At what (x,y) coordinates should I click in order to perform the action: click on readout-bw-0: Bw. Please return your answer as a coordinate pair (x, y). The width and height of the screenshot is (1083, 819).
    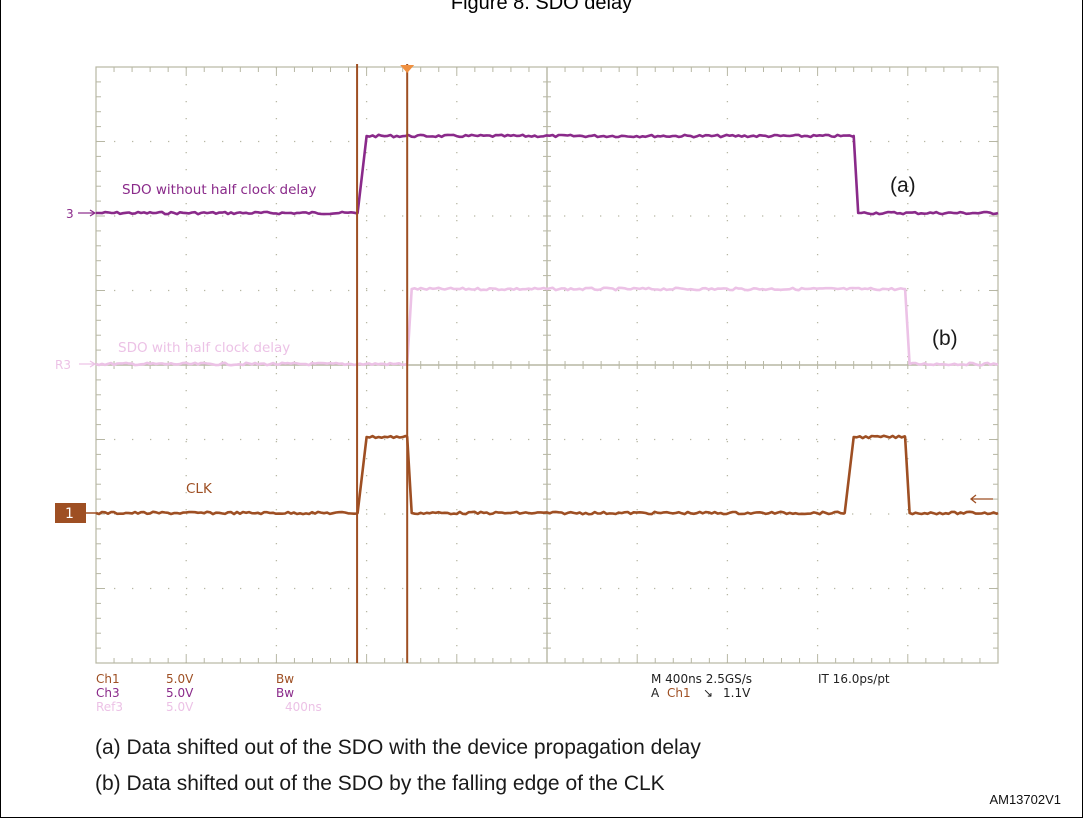
    Looking at the image, I should click on (285, 679).